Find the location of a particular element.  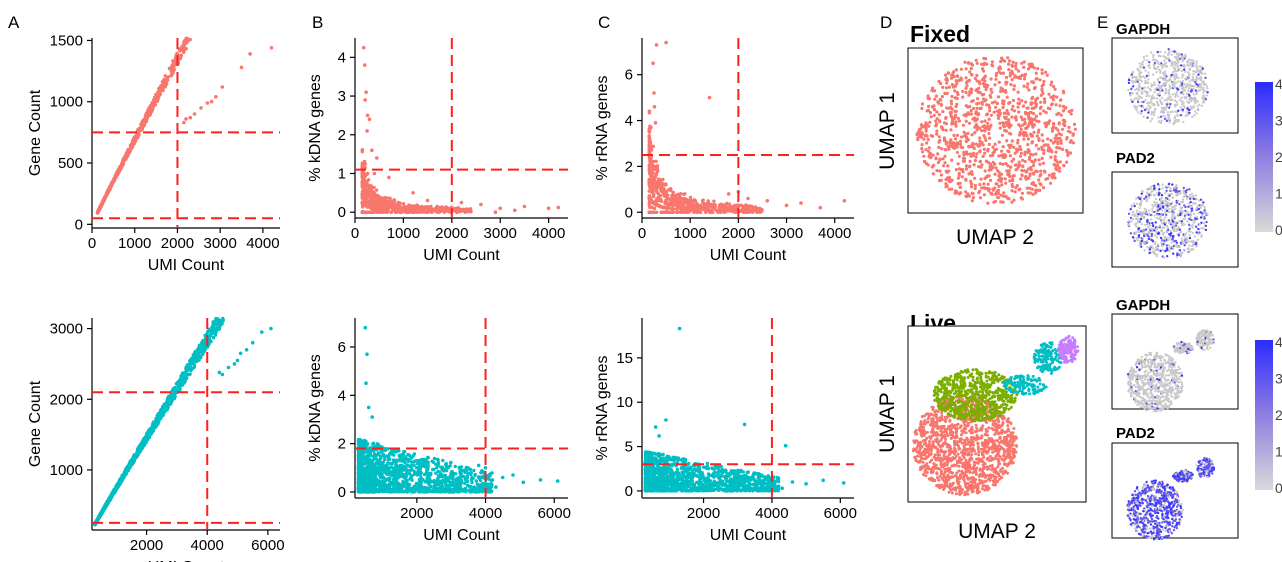

x-tick-label: 1000 is located at coordinates (134, 243).